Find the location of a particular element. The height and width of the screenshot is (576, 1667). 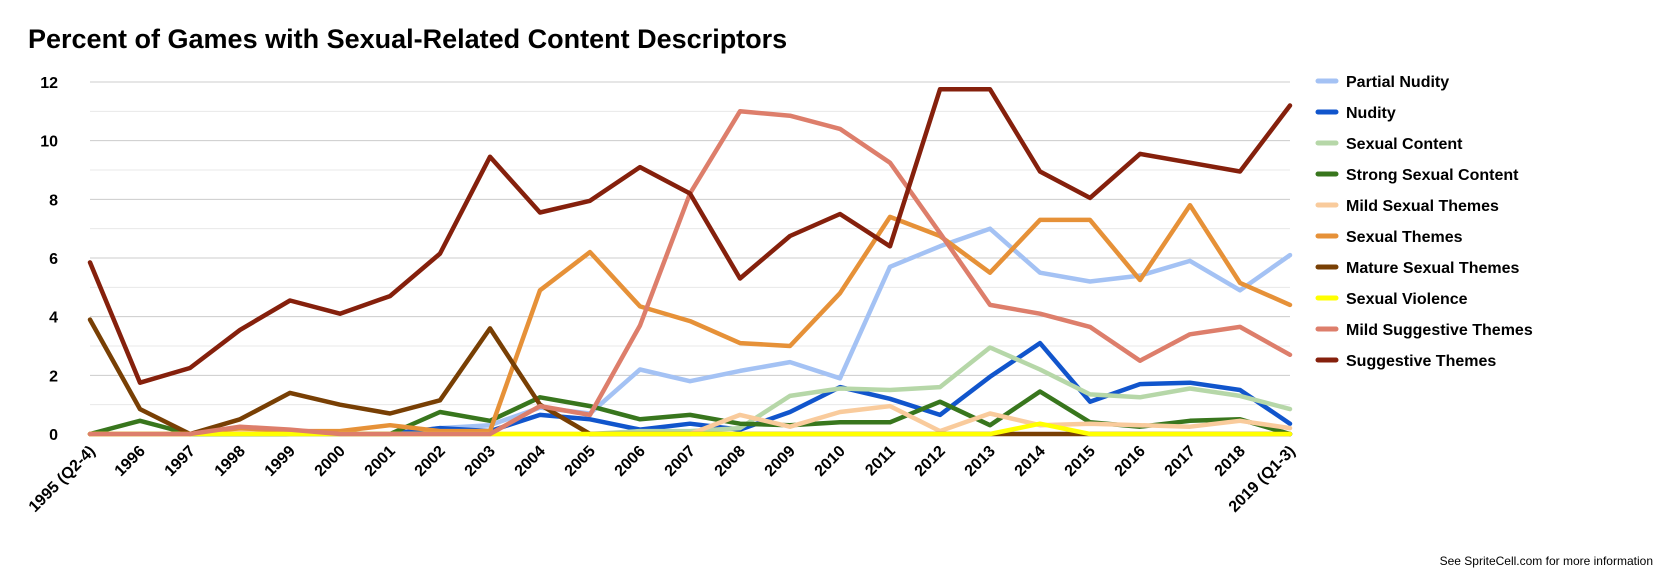

legend-label: Mature Sexual Themes is located at coordinates (1433, 268).